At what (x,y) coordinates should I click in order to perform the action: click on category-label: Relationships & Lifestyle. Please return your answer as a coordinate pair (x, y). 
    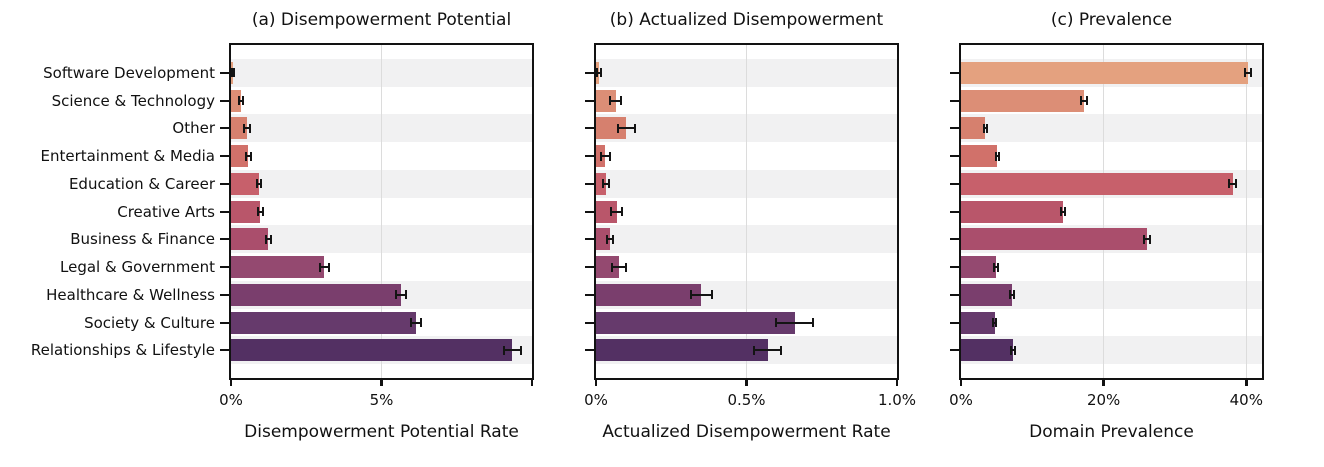
    Looking at the image, I should click on (122, 350).